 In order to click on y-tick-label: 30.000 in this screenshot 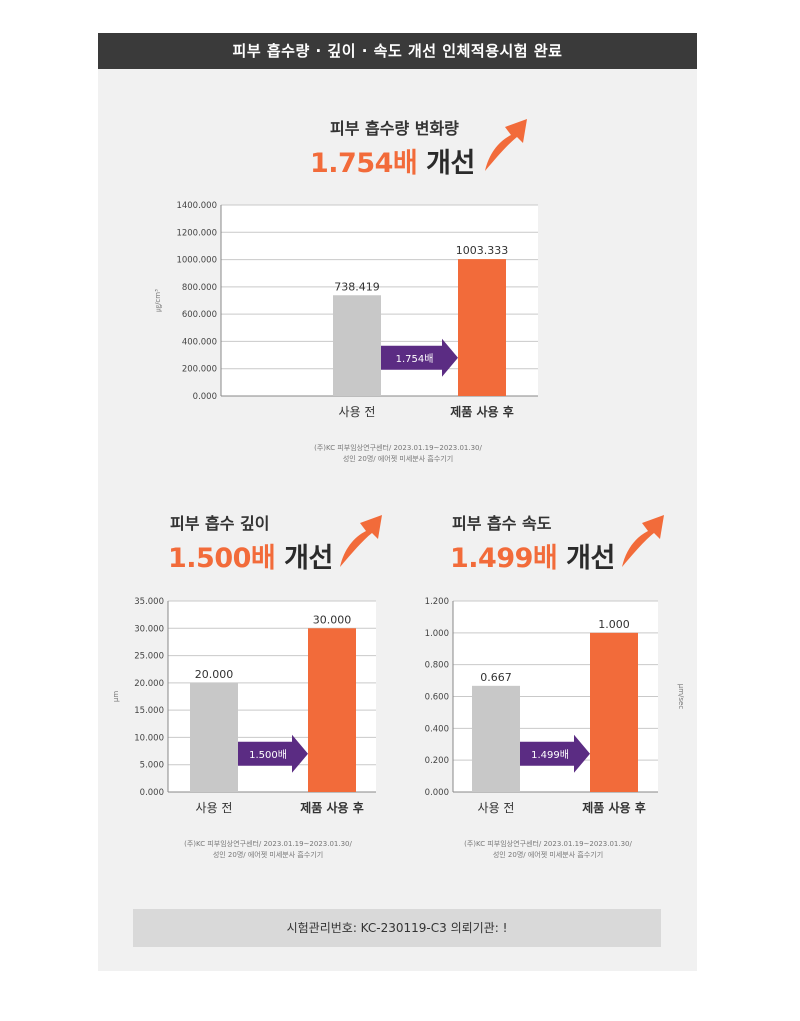, I will do `click(149, 629)`.